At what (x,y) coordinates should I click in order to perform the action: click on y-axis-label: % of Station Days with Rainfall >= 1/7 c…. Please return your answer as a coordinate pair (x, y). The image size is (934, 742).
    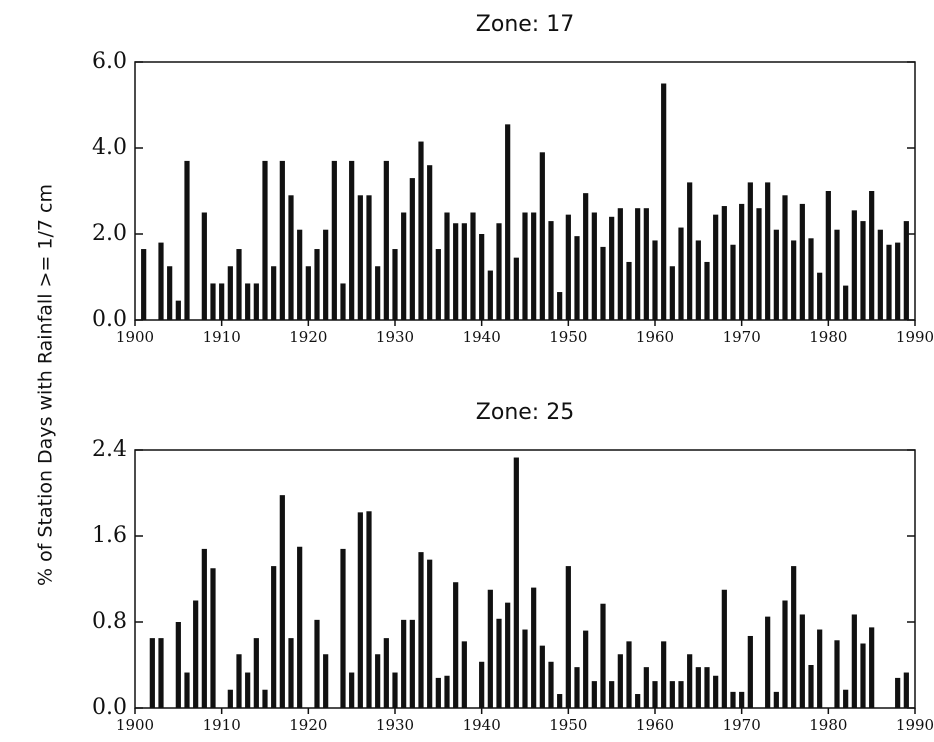
    Looking at the image, I should click on (46, 385).